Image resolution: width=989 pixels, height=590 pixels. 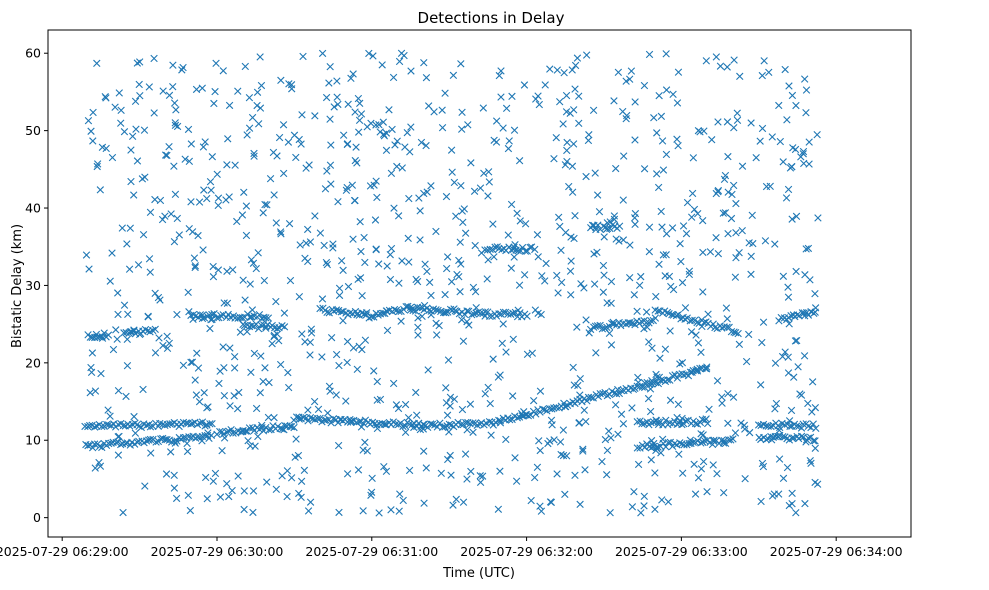 I want to click on chart-title: Detections in Delay, so click(x=491, y=18).